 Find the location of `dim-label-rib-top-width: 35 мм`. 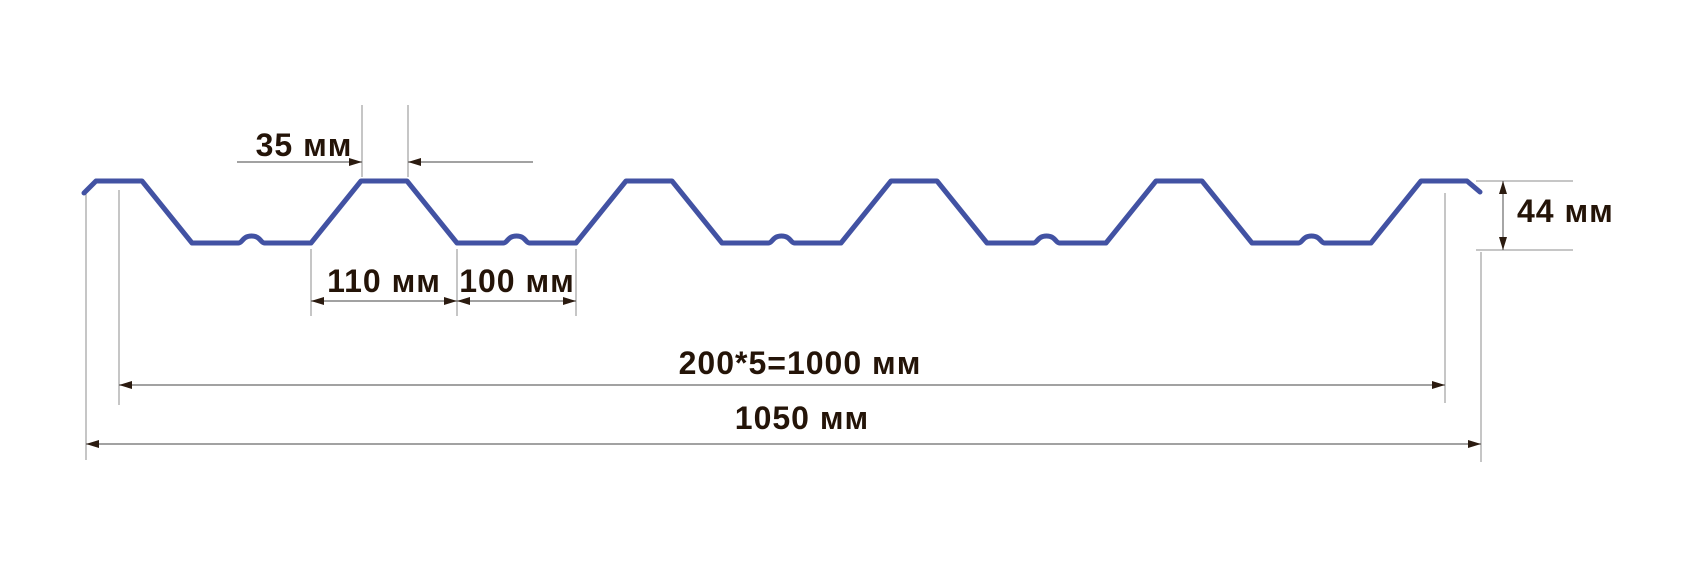

dim-label-rib-top-width: 35 мм is located at coordinates (304, 145).